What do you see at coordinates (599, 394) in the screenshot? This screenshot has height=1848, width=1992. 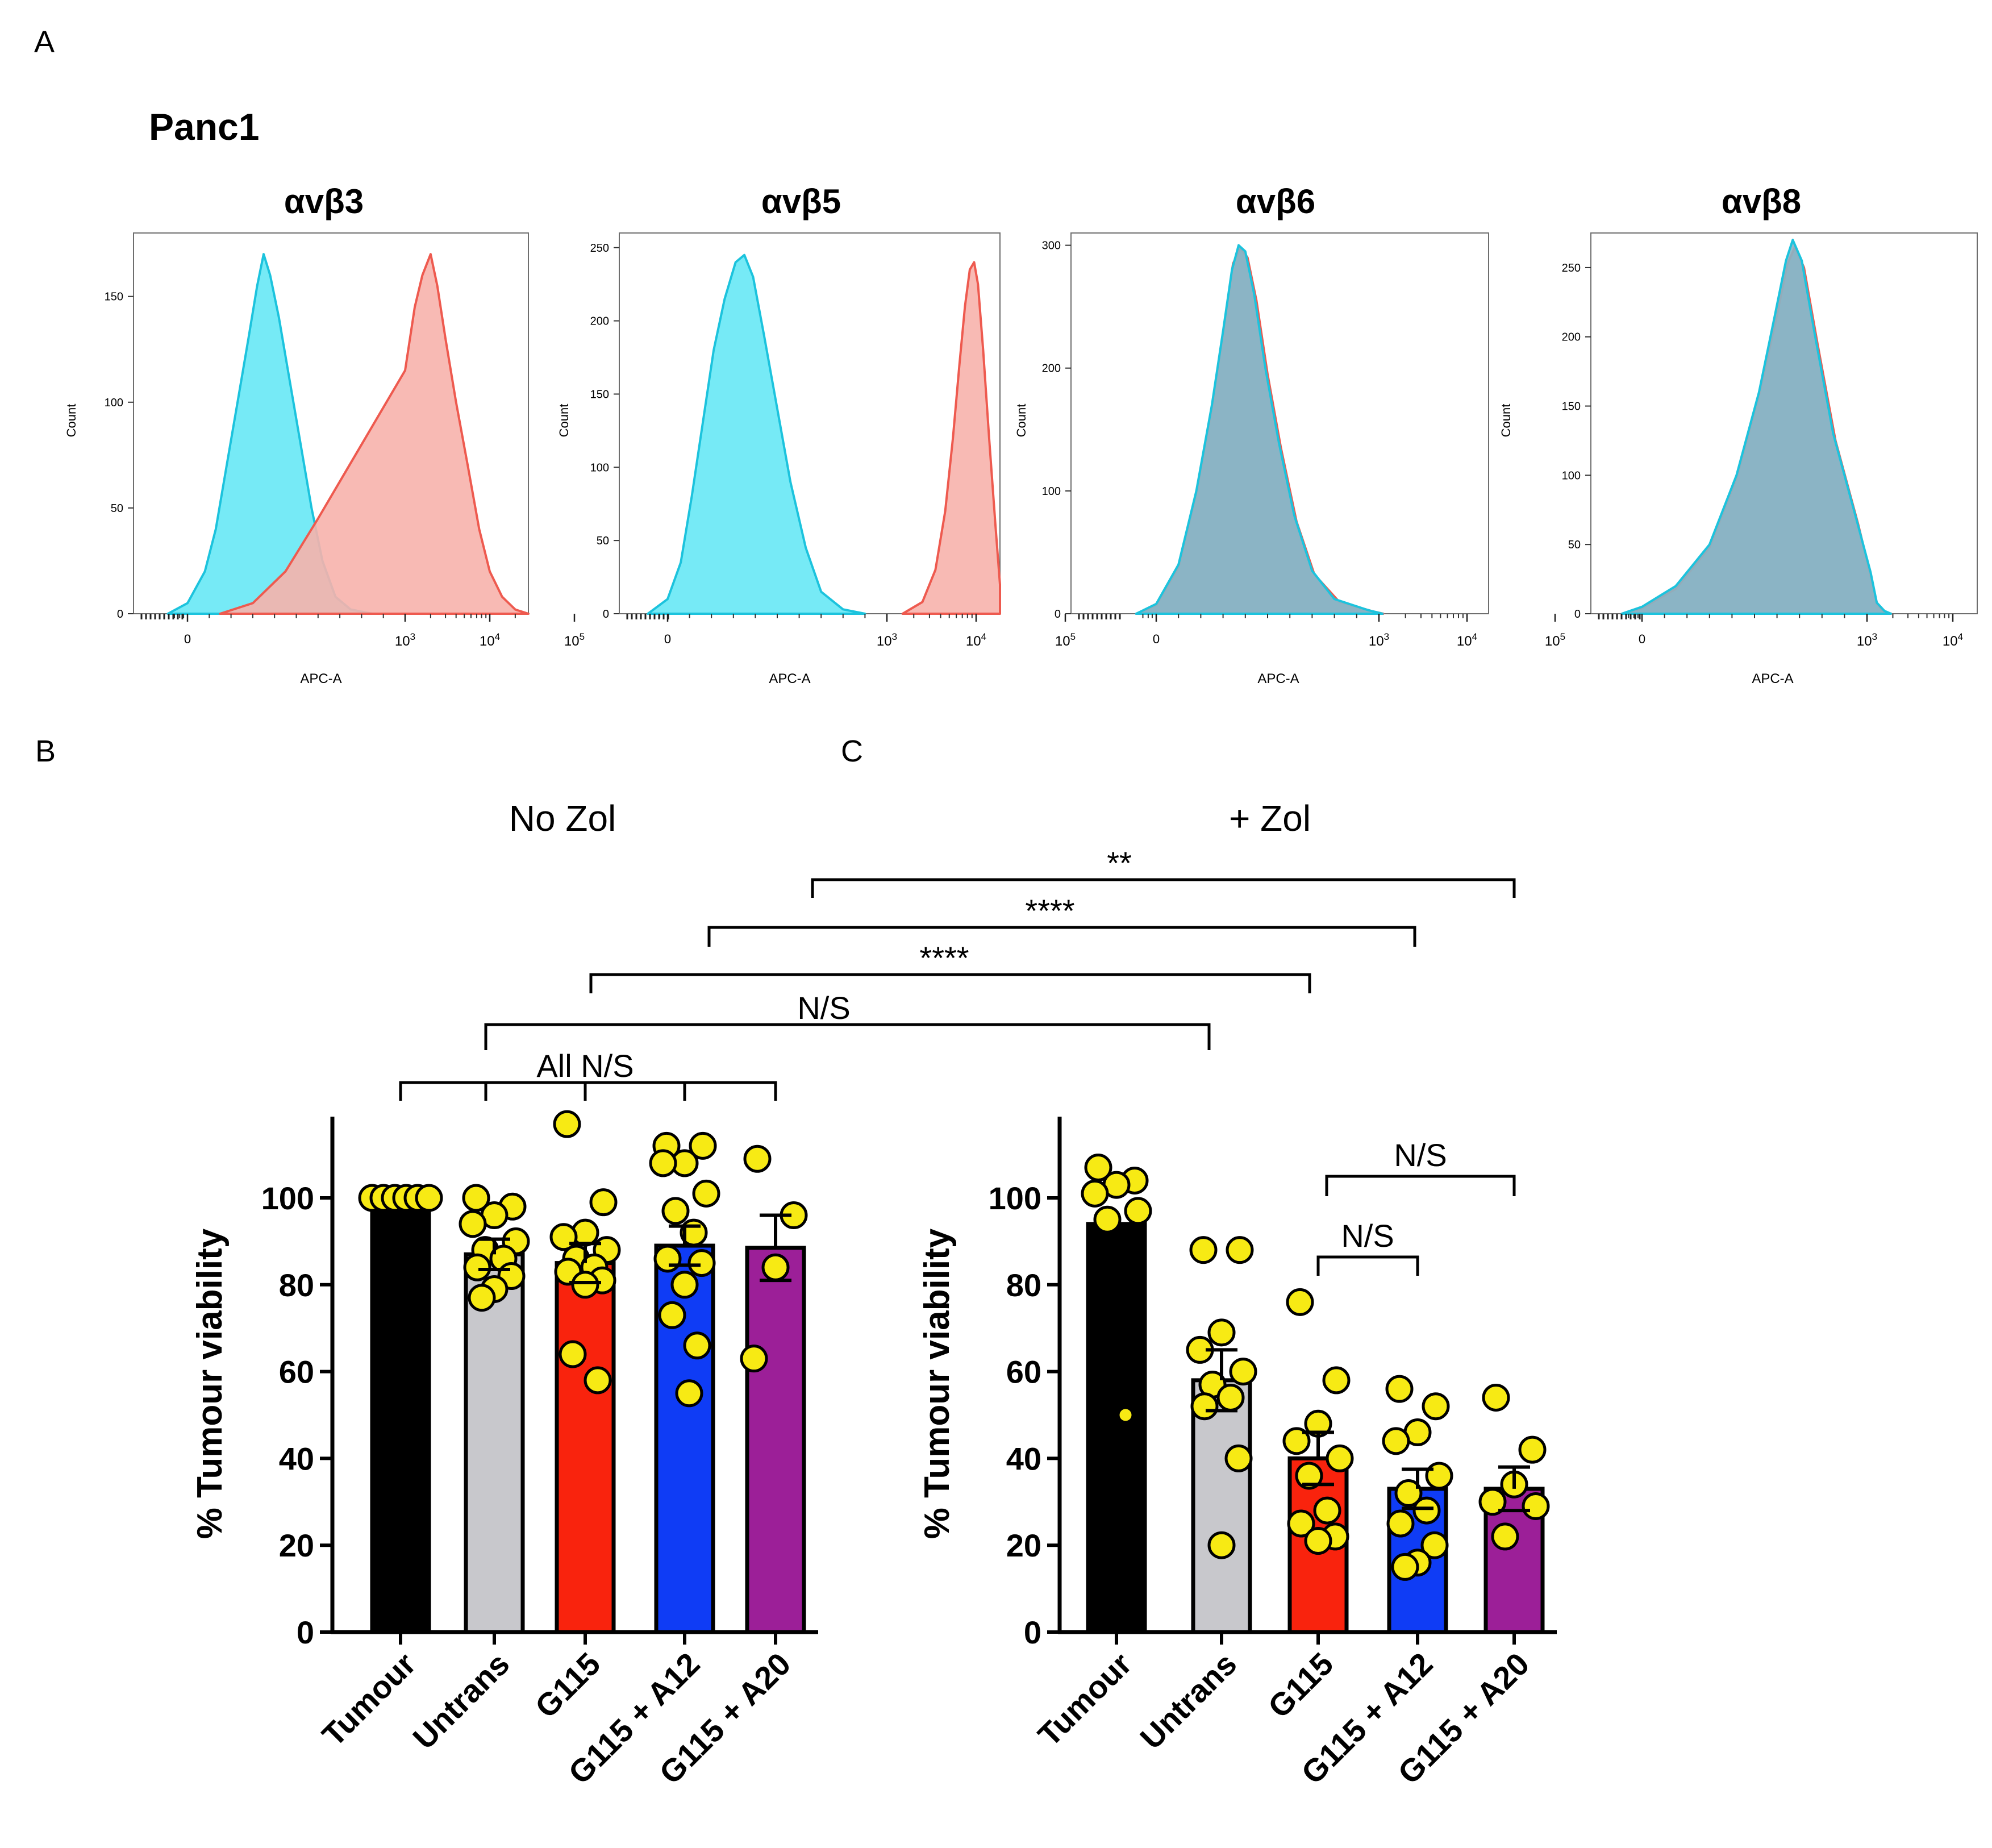 I see `y-tick-label: 150` at bounding box center [599, 394].